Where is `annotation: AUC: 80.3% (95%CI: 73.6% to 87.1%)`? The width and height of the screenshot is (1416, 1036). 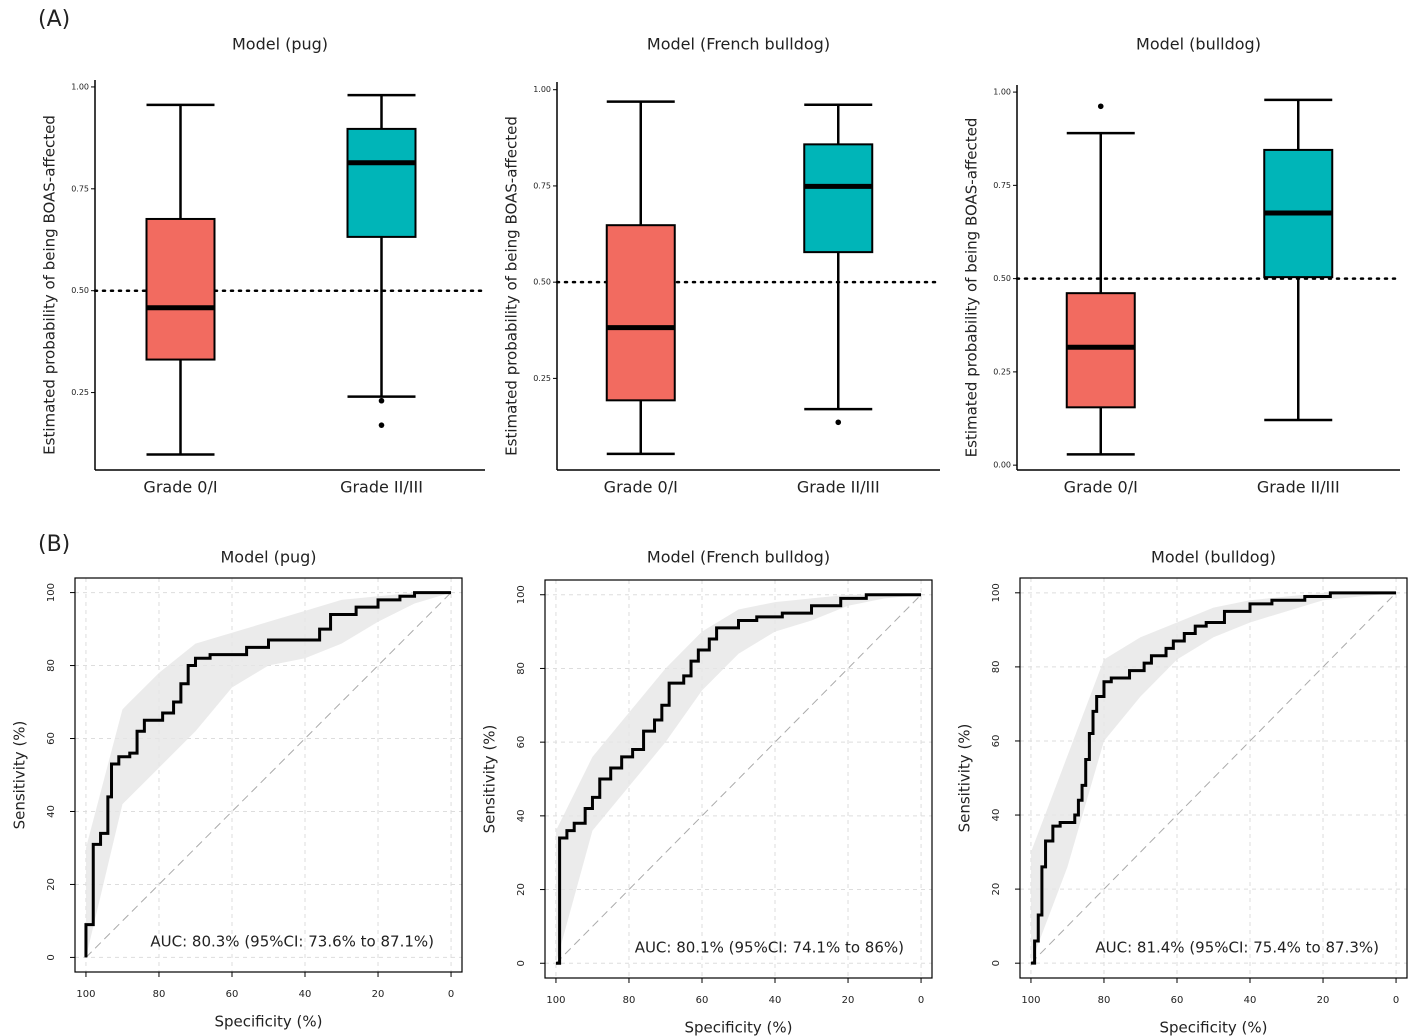
annotation: AUC: 80.3% (95%CI: 73.6% to 87.1%) is located at coordinates (292, 942).